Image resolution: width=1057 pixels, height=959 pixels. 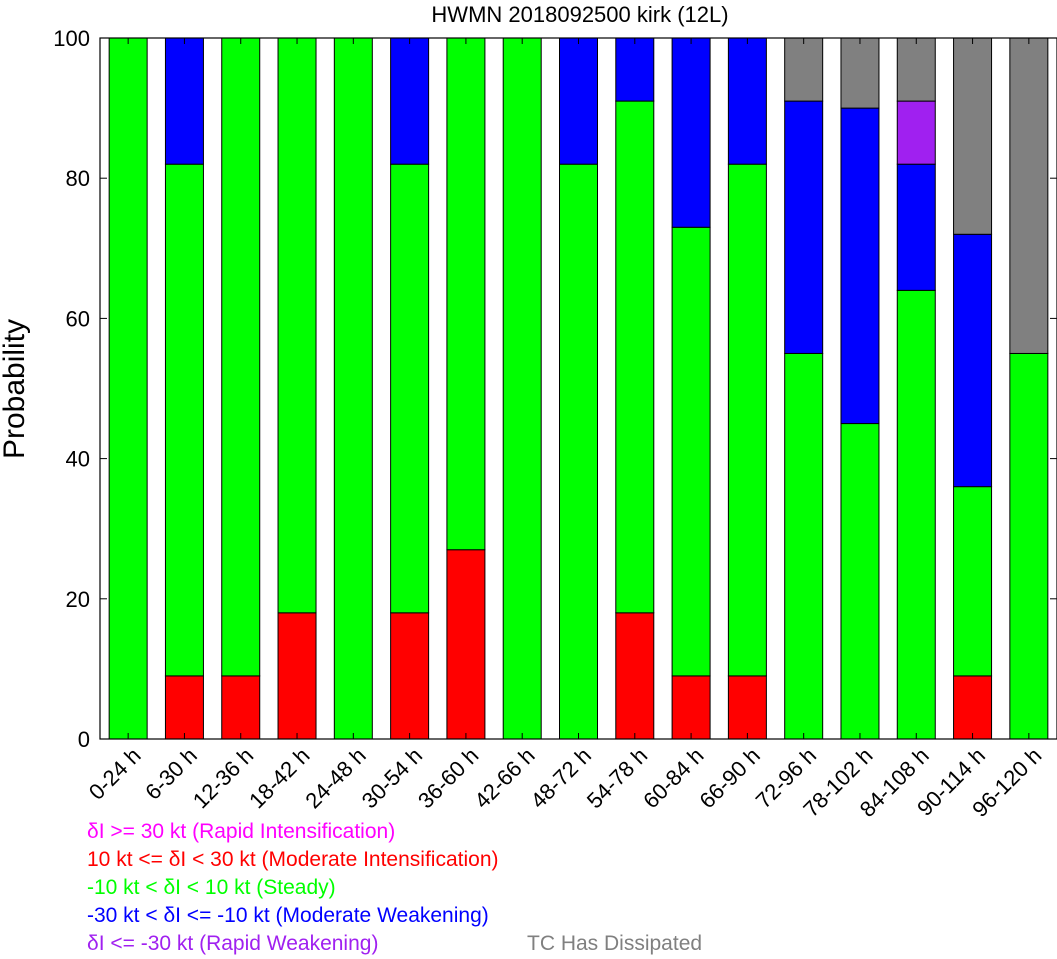 What do you see at coordinates (78, 318) in the screenshot?
I see `y-tick-label: 60` at bounding box center [78, 318].